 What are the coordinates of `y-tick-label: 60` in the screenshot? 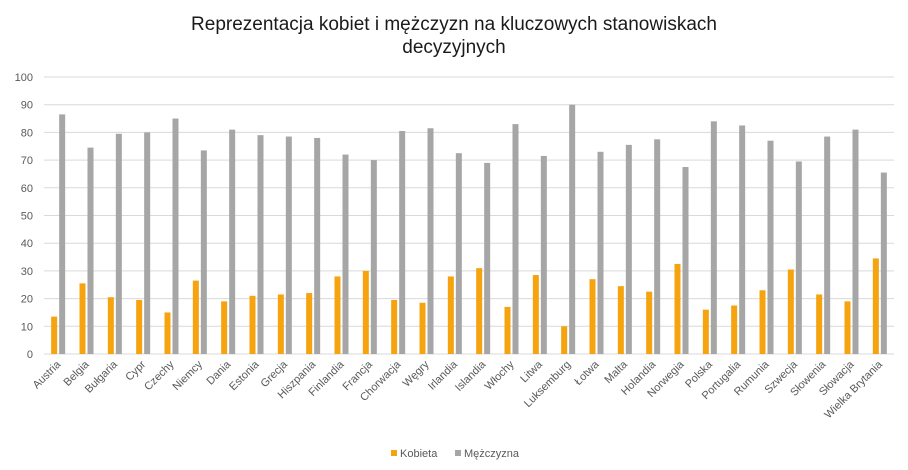 It's located at (27, 189).